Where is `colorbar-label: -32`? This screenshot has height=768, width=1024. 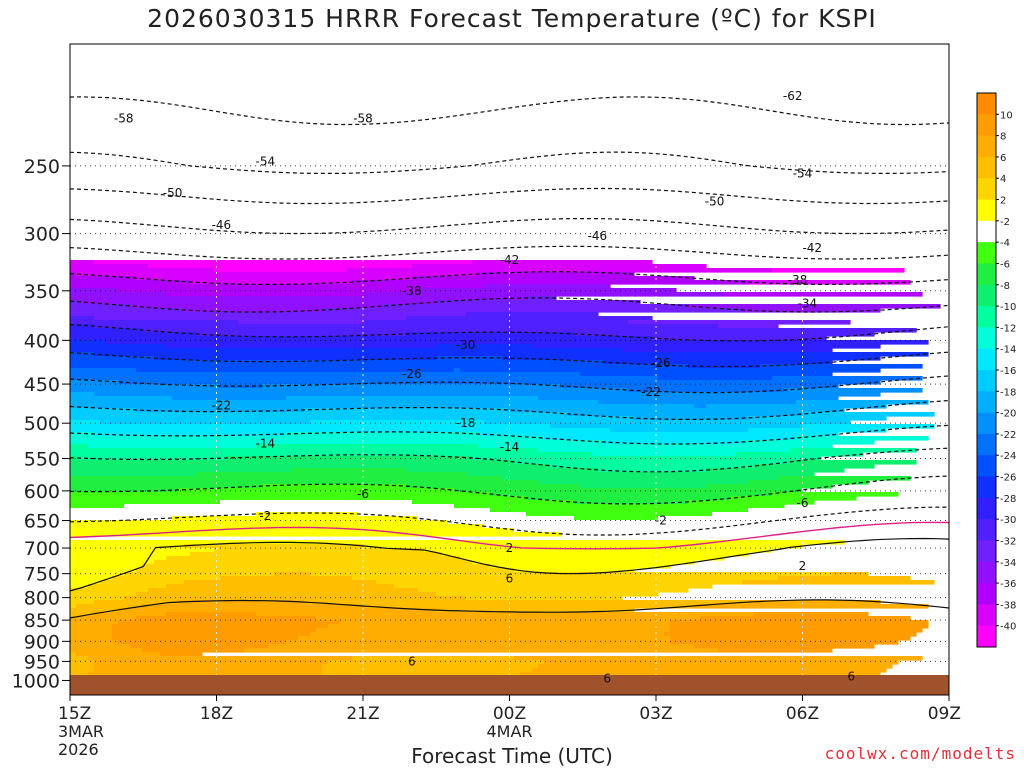 colorbar-label: -32 is located at coordinates (1008, 541).